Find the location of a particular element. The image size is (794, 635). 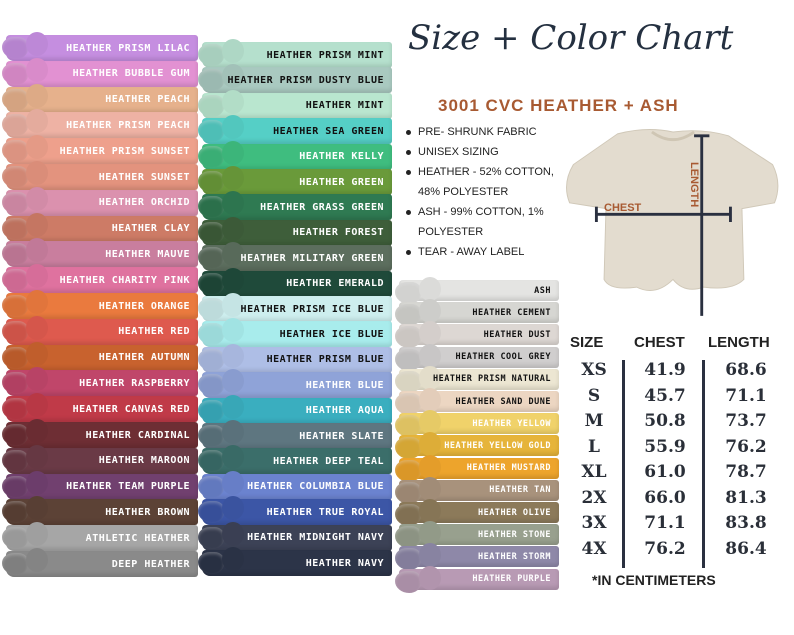

color-swatch: HEATHER CHARITY PINK is located at coordinates (100, 279).